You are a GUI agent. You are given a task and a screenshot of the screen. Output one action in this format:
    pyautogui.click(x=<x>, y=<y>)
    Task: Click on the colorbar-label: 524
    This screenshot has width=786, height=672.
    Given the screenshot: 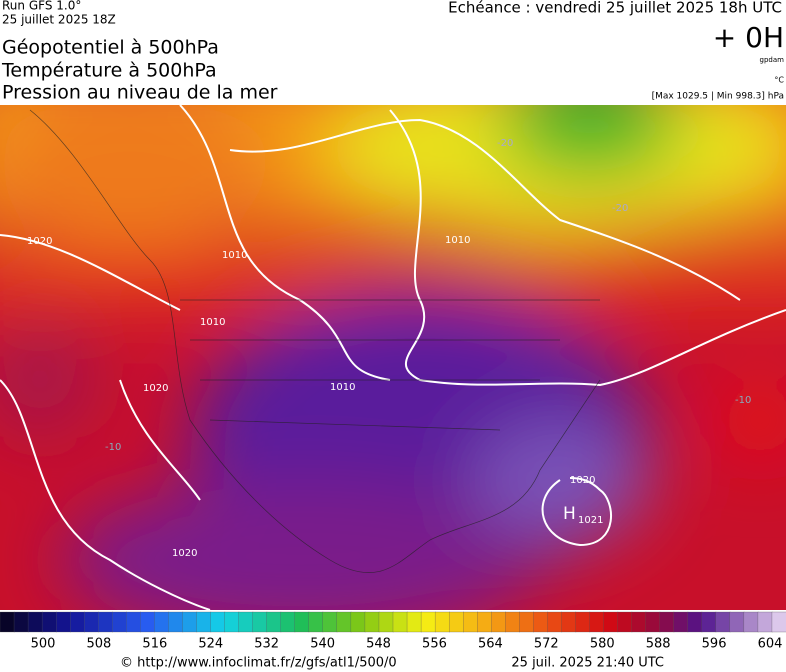 What is the action you would take?
    pyautogui.click(x=210, y=644)
    